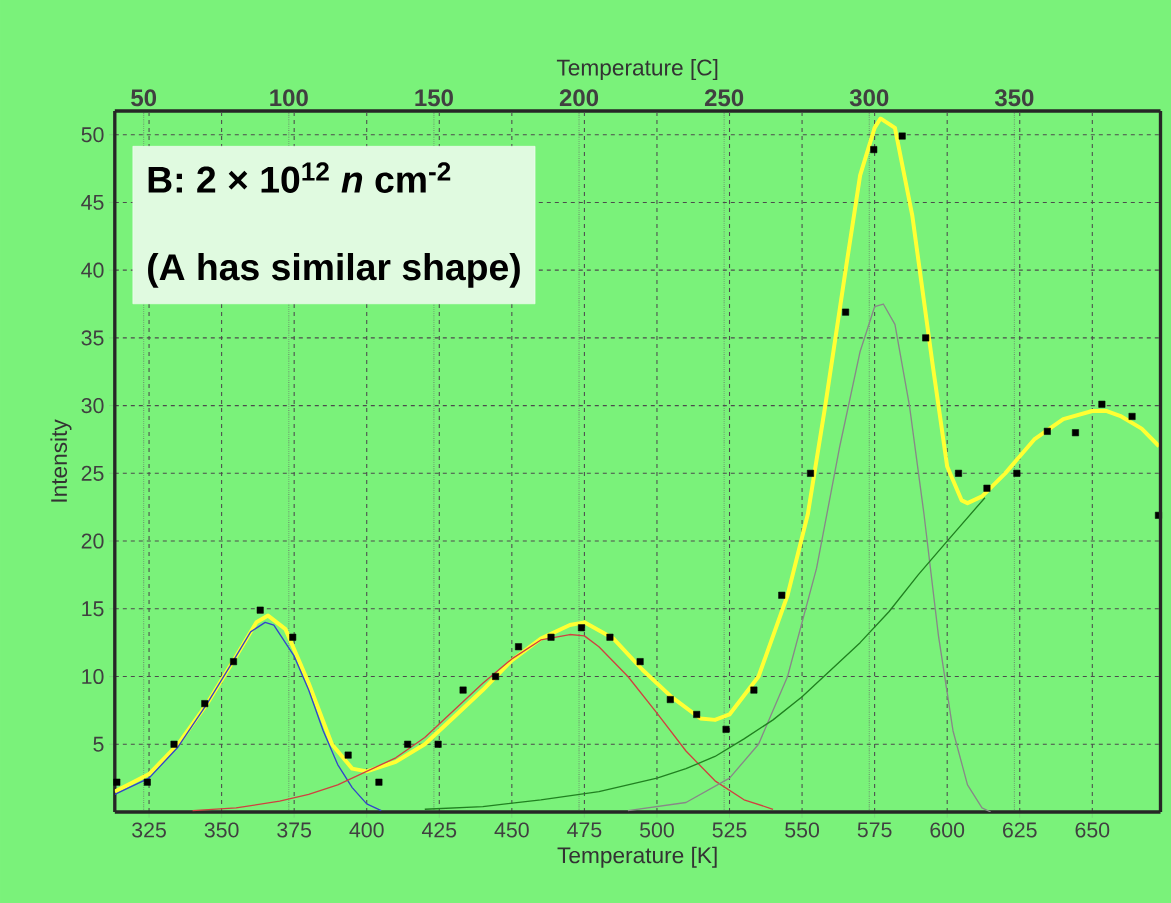 This screenshot has width=1171, height=903. What do you see at coordinates (657, 830) in the screenshot?
I see `x-tick-label: 500` at bounding box center [657, 830].